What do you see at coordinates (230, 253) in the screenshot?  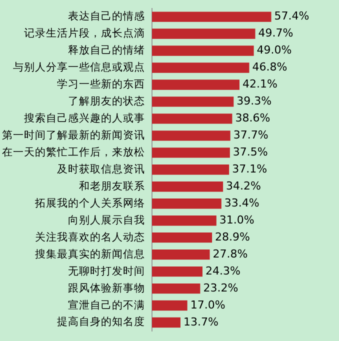 I see `data-label: 27.8%` at bounding box center [230, 253].